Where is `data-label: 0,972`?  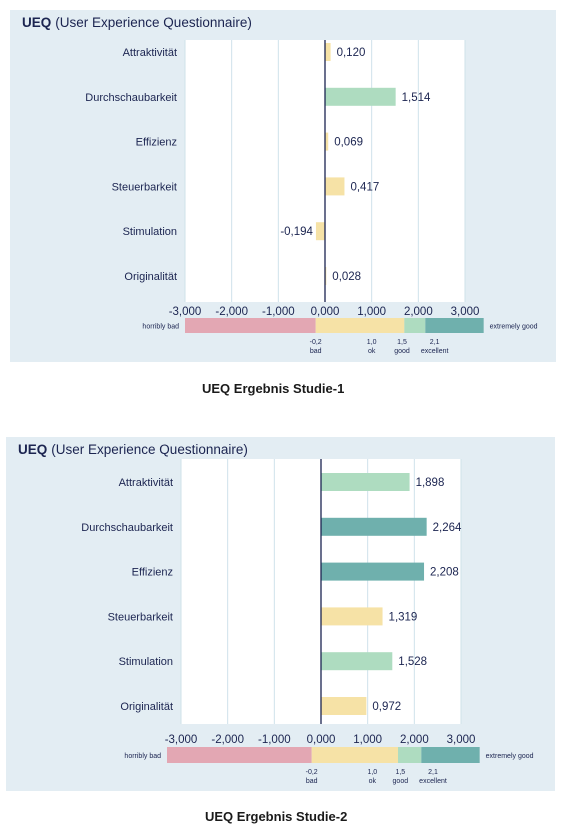
data-label: 0,972 is located at coordinates (386, 707).